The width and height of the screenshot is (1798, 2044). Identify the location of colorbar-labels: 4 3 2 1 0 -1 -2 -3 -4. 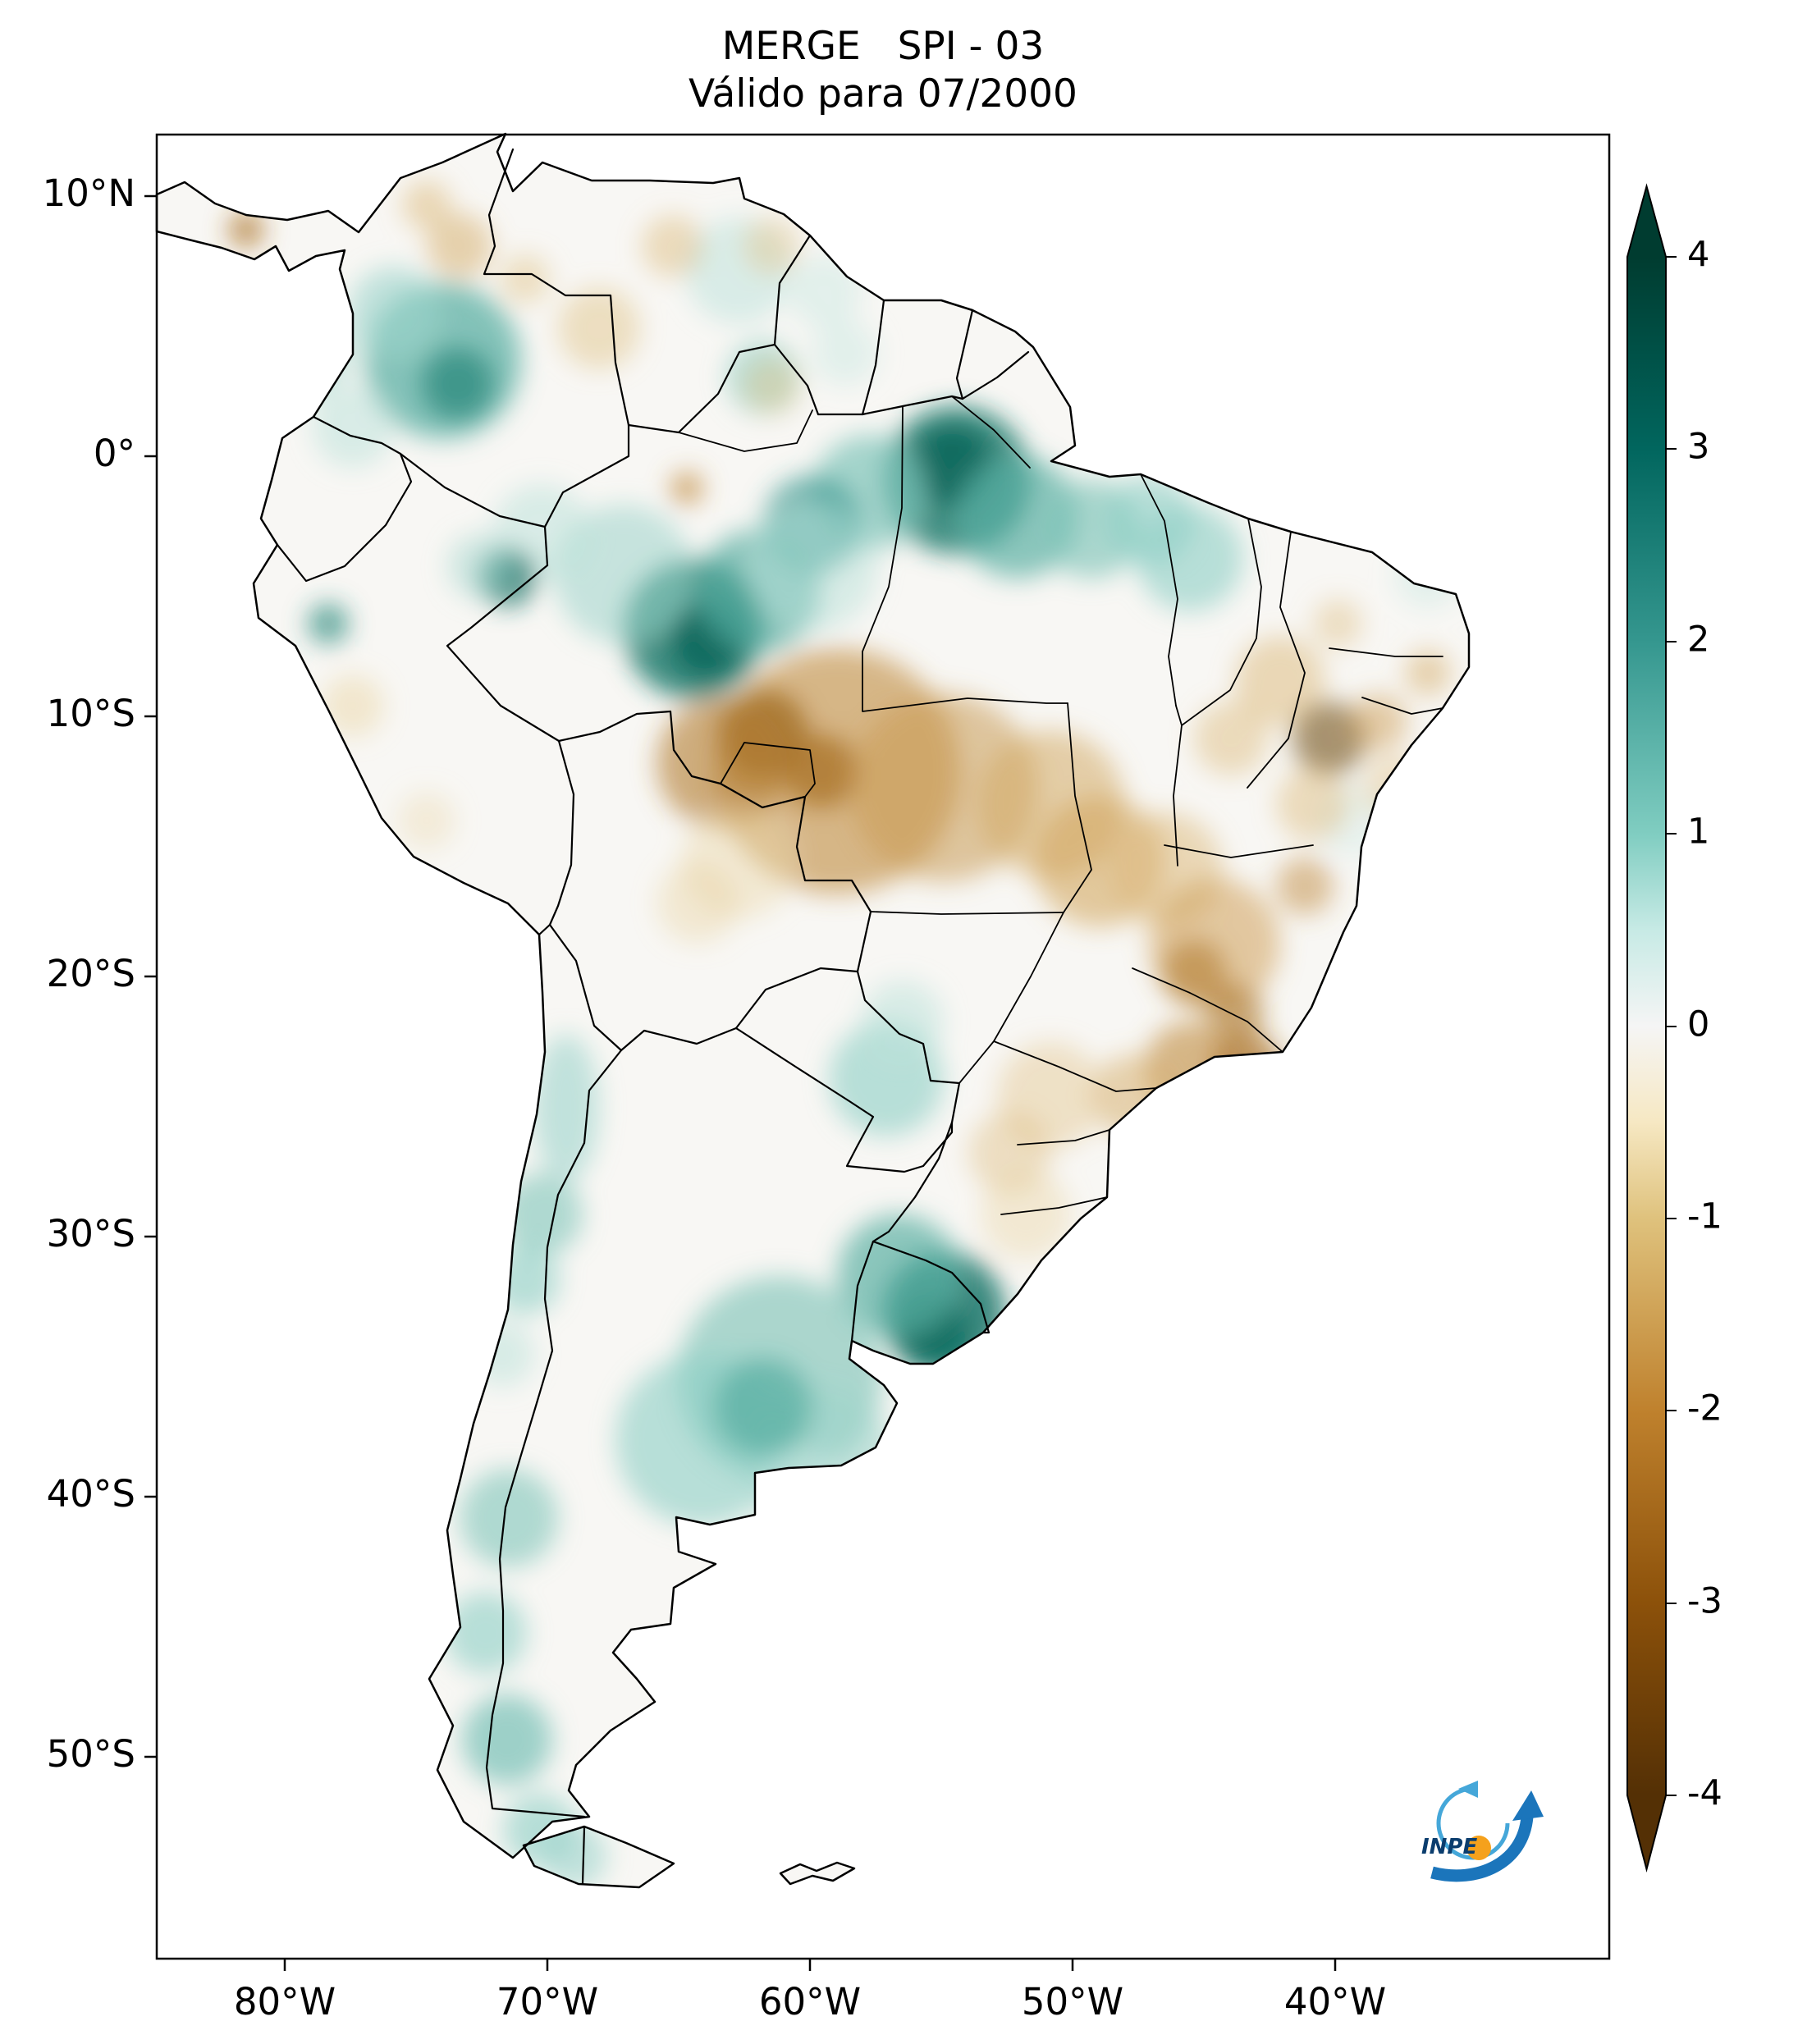
(1705, 1024).